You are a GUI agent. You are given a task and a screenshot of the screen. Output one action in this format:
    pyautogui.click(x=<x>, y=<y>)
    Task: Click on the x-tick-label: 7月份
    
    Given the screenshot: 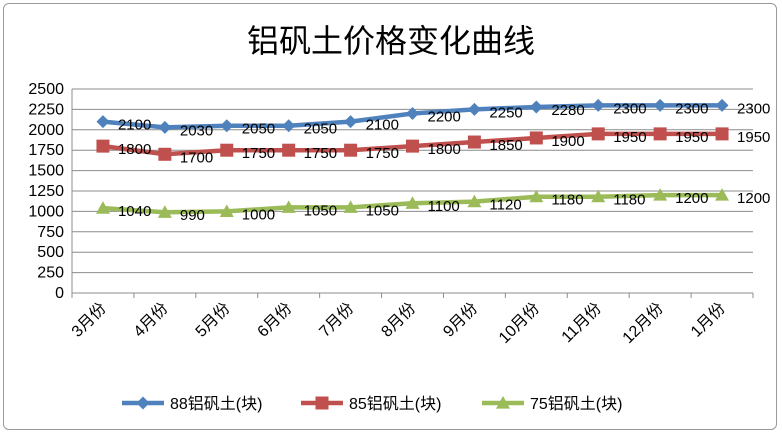 What is the action you would take?
    pyautogui.click(x=337, y=320)
    